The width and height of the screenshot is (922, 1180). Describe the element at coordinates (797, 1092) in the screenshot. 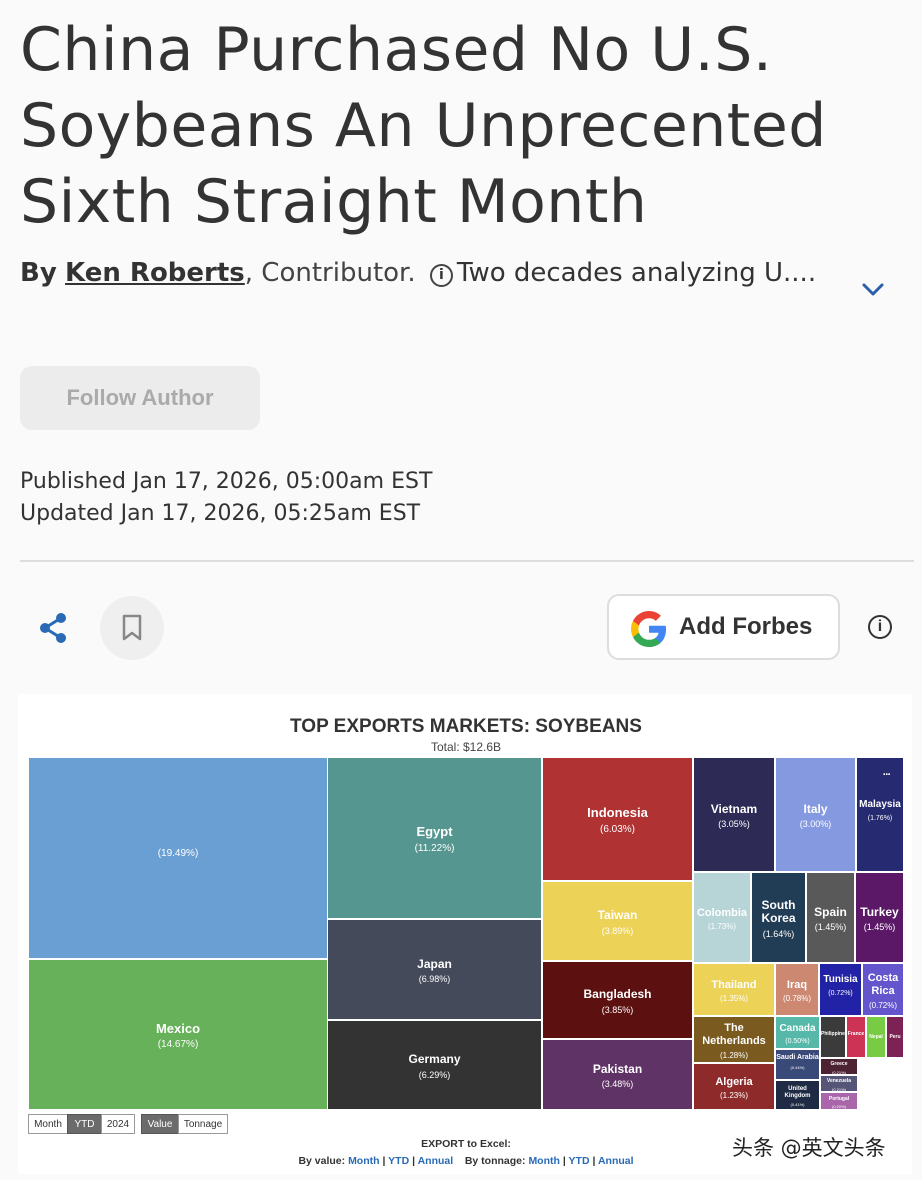

I see `tile-name: United Kingdom` at that location.